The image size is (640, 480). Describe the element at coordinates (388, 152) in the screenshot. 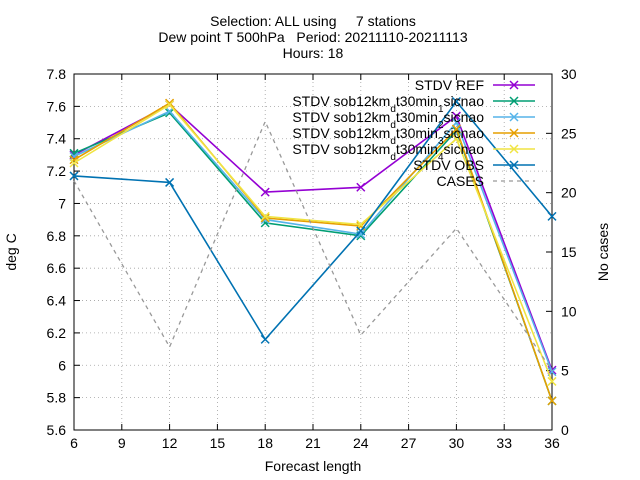

I see `legend-entry-label: STDV sob12kmdt30min4sicnao` at that location.